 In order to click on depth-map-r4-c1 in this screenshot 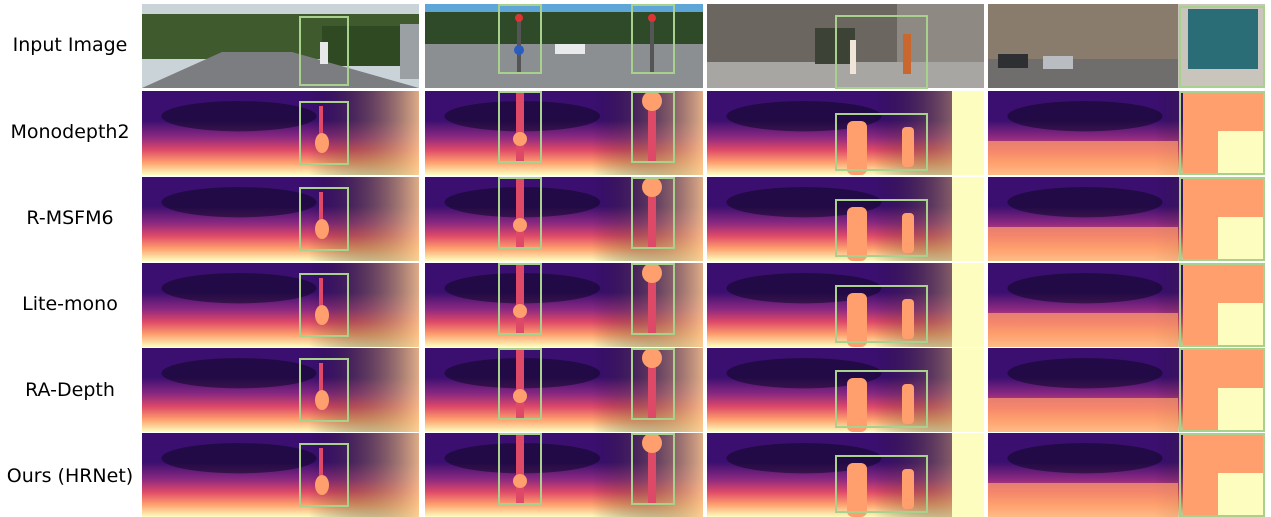, I will do `click(280, 390)`.